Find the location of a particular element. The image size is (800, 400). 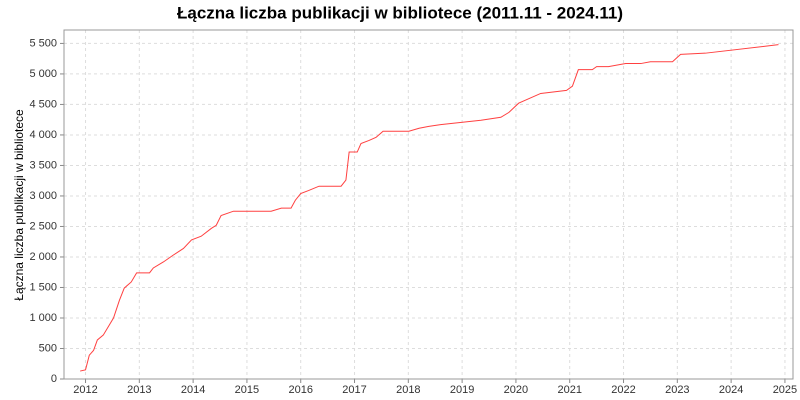

y-tick-label: 5 000 is located at coordinates (43, 74).